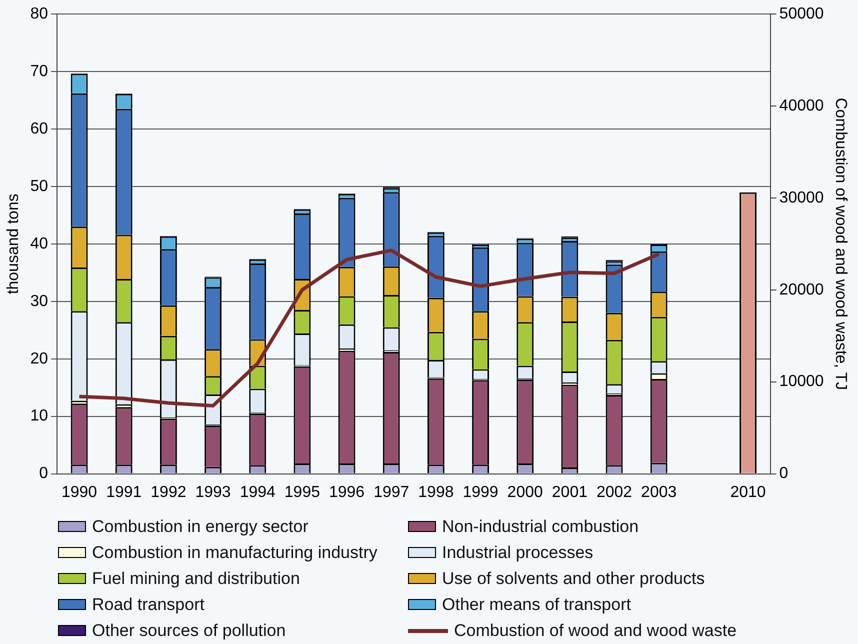  Describe the element at coordinates (39, 416) in the screenshot. I see `y-tick-label: 10` at that location.